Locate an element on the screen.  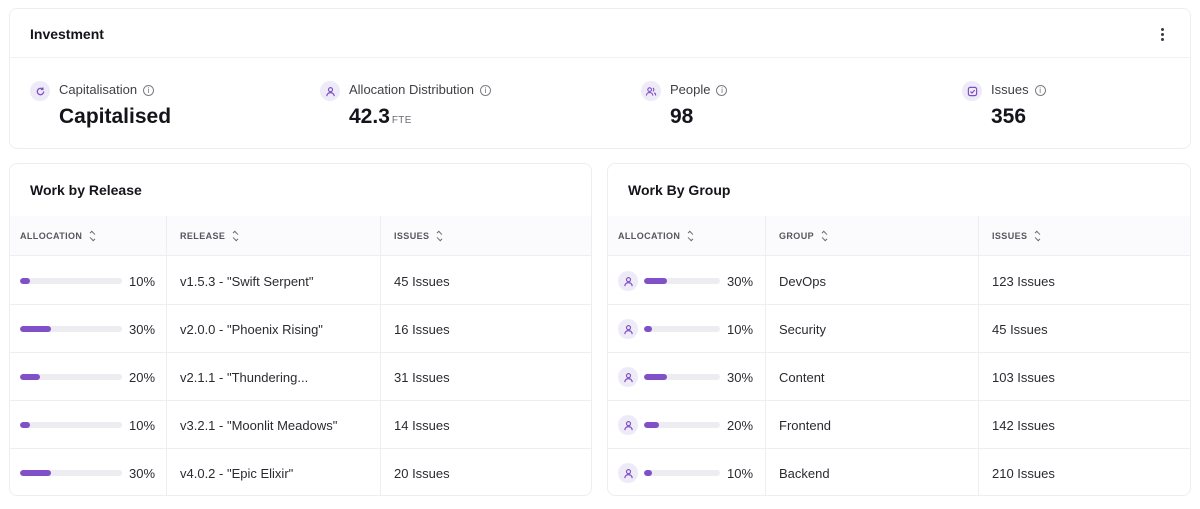
more-options-icon is located at coordinates (1162, 34).